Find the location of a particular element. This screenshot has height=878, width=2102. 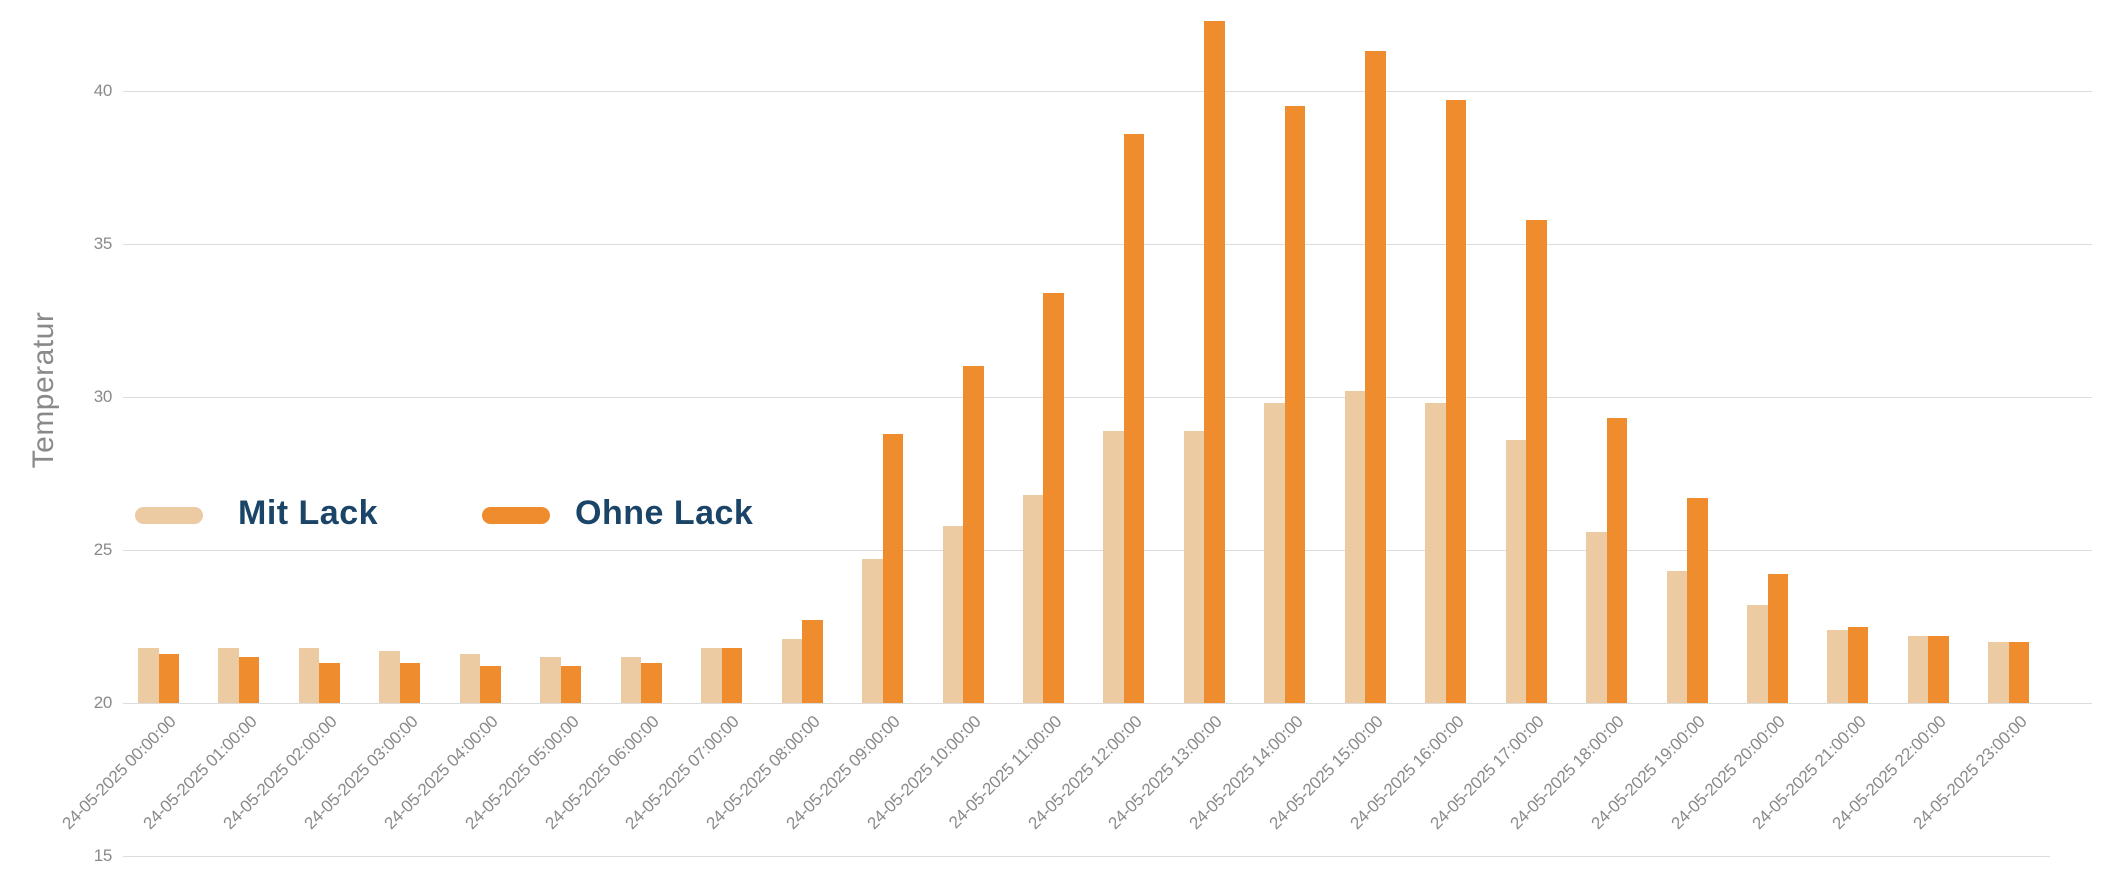

y-tick-label-20: 20 is located at coordinates (103, 702).